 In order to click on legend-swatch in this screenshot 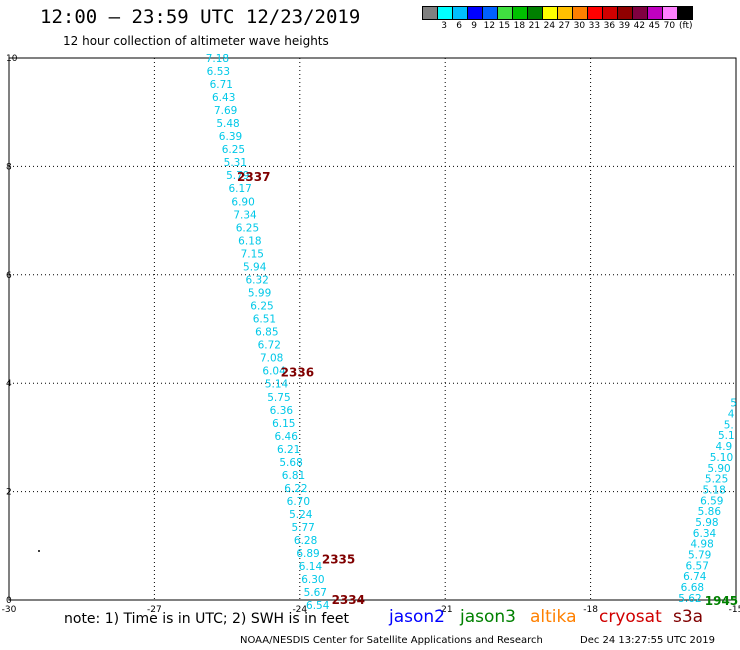, I will do `click(685, 13)`.